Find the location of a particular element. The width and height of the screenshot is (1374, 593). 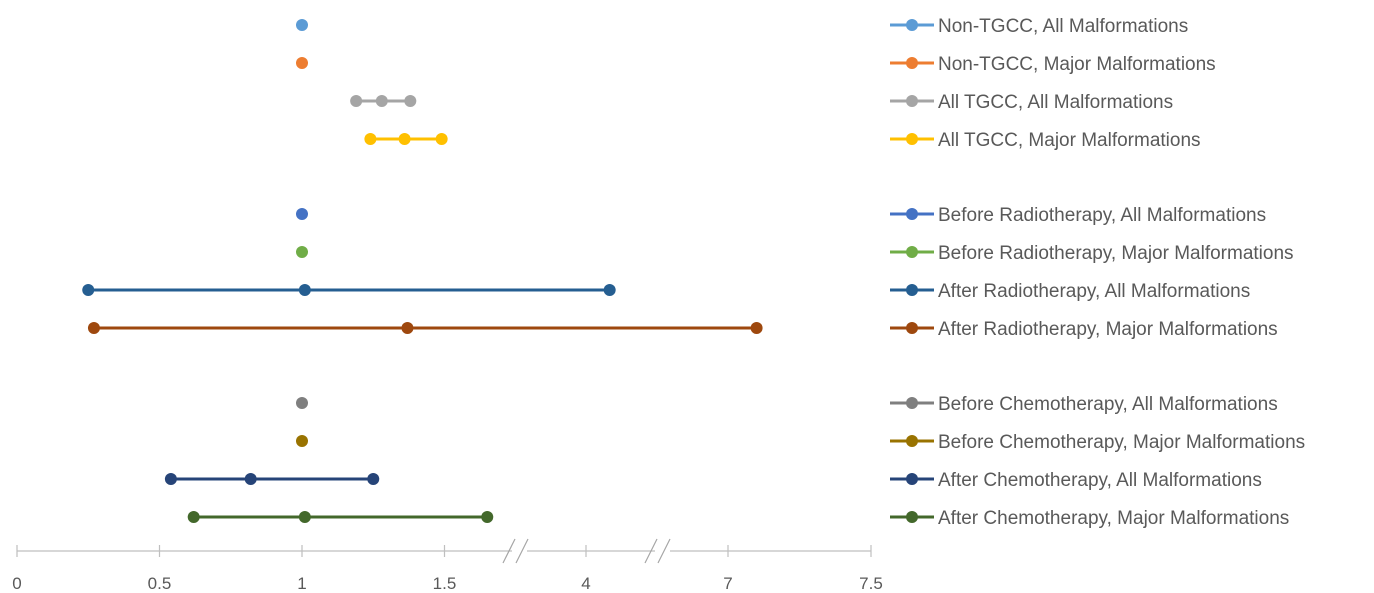

legend-item: All TGCC, All Malformations is located at coordinates (1031, 102).